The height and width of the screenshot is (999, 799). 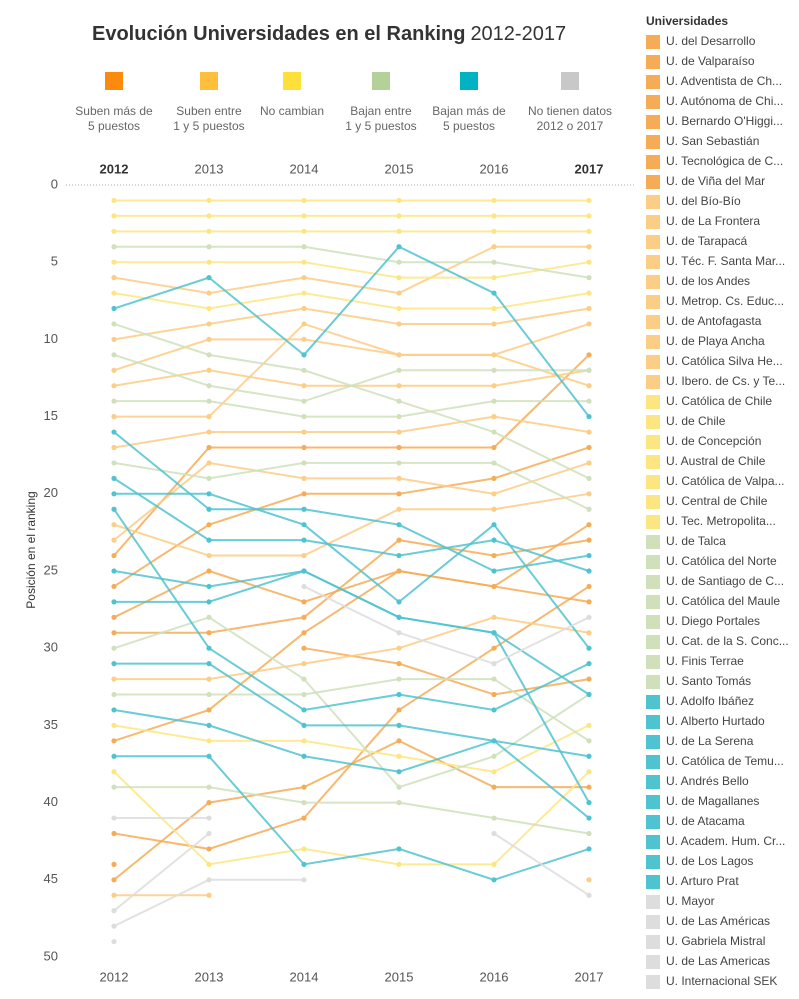 What do you see at coordinates (710, 701) in the screenshot?
I see `legend-label: U. Adolfo Ibáñez` at bounding box center [710, 701].